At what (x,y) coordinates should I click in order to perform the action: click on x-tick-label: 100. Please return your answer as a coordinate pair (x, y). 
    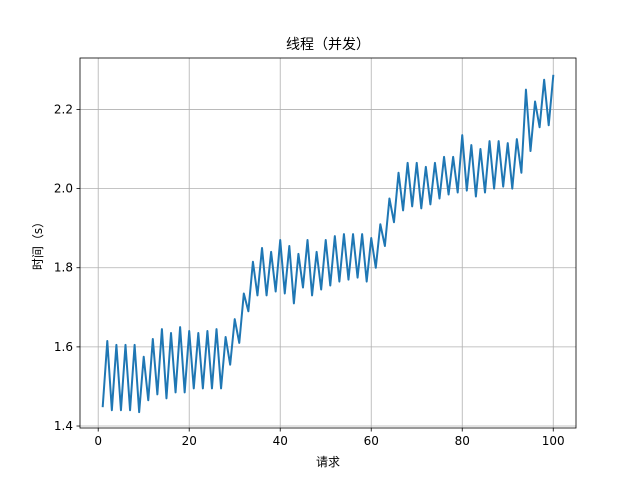
    Looking at the image, I should click on (553, 441).